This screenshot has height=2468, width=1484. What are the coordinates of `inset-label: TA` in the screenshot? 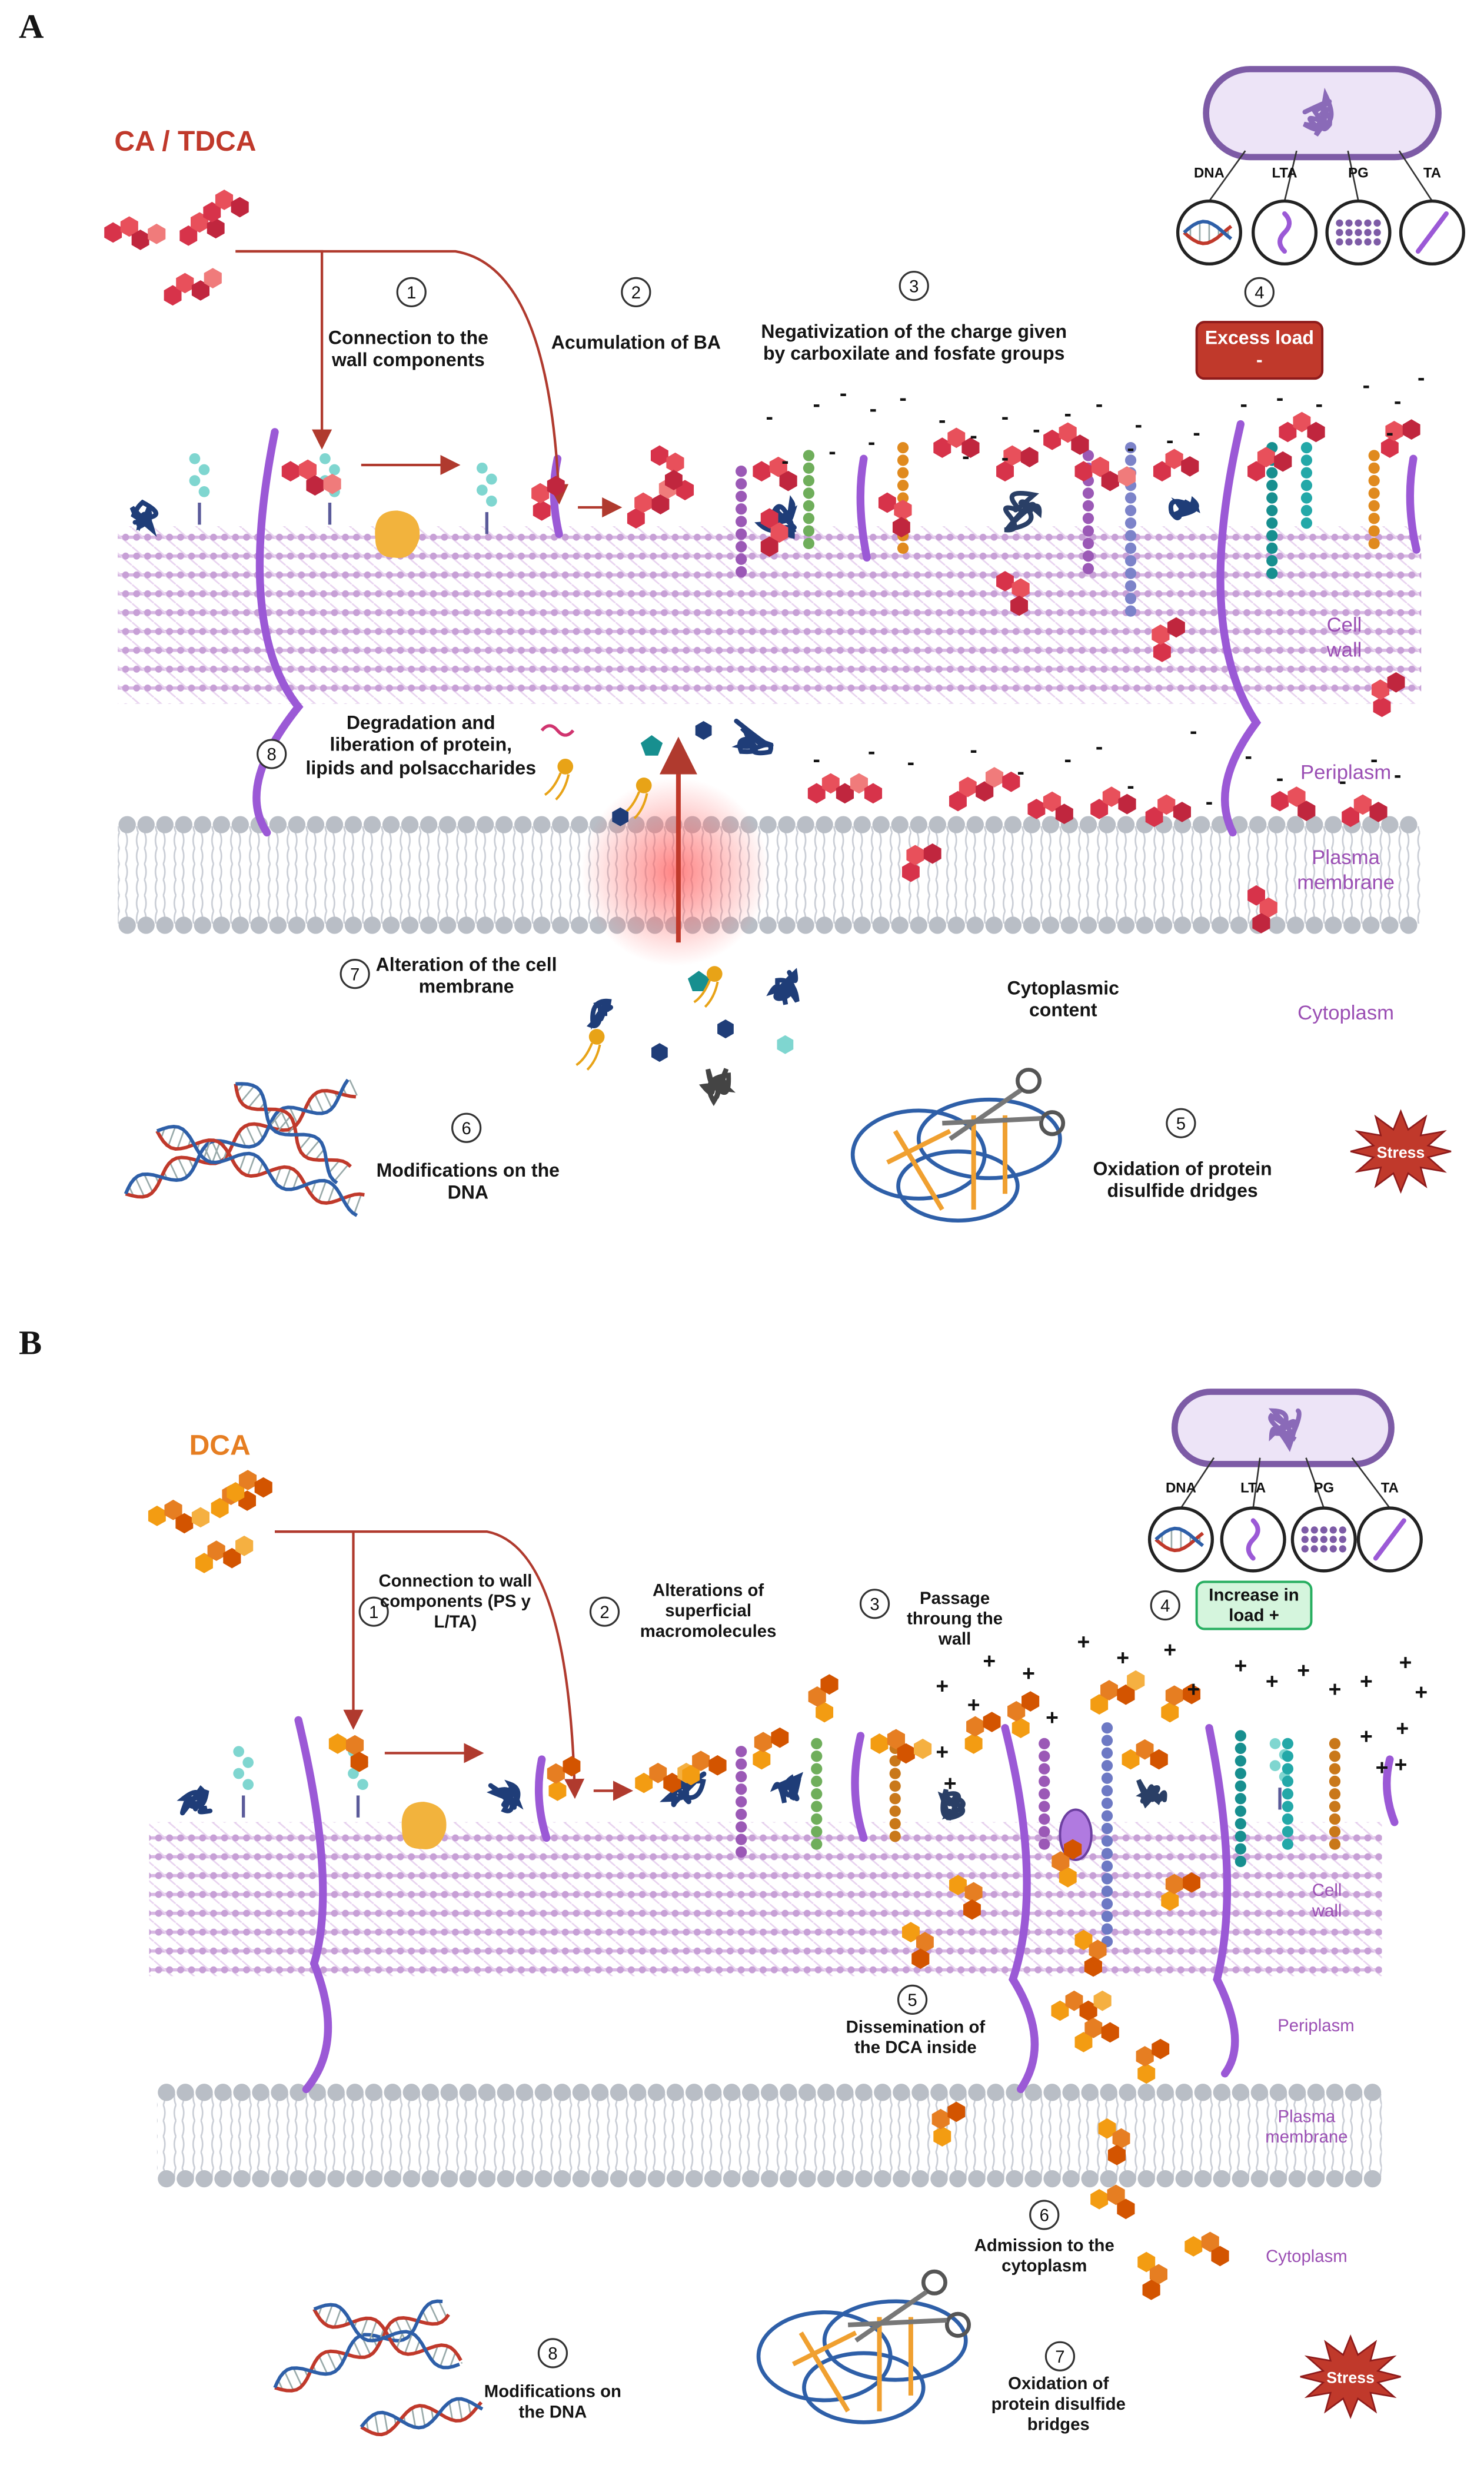 It's located at (1390, 1488).